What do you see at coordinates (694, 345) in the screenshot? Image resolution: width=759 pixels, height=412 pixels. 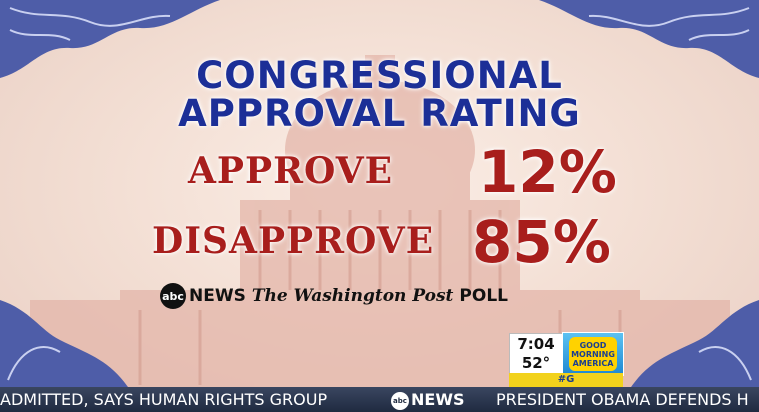 I see `ornament-bottom-right` at bounding box center [694, 345].